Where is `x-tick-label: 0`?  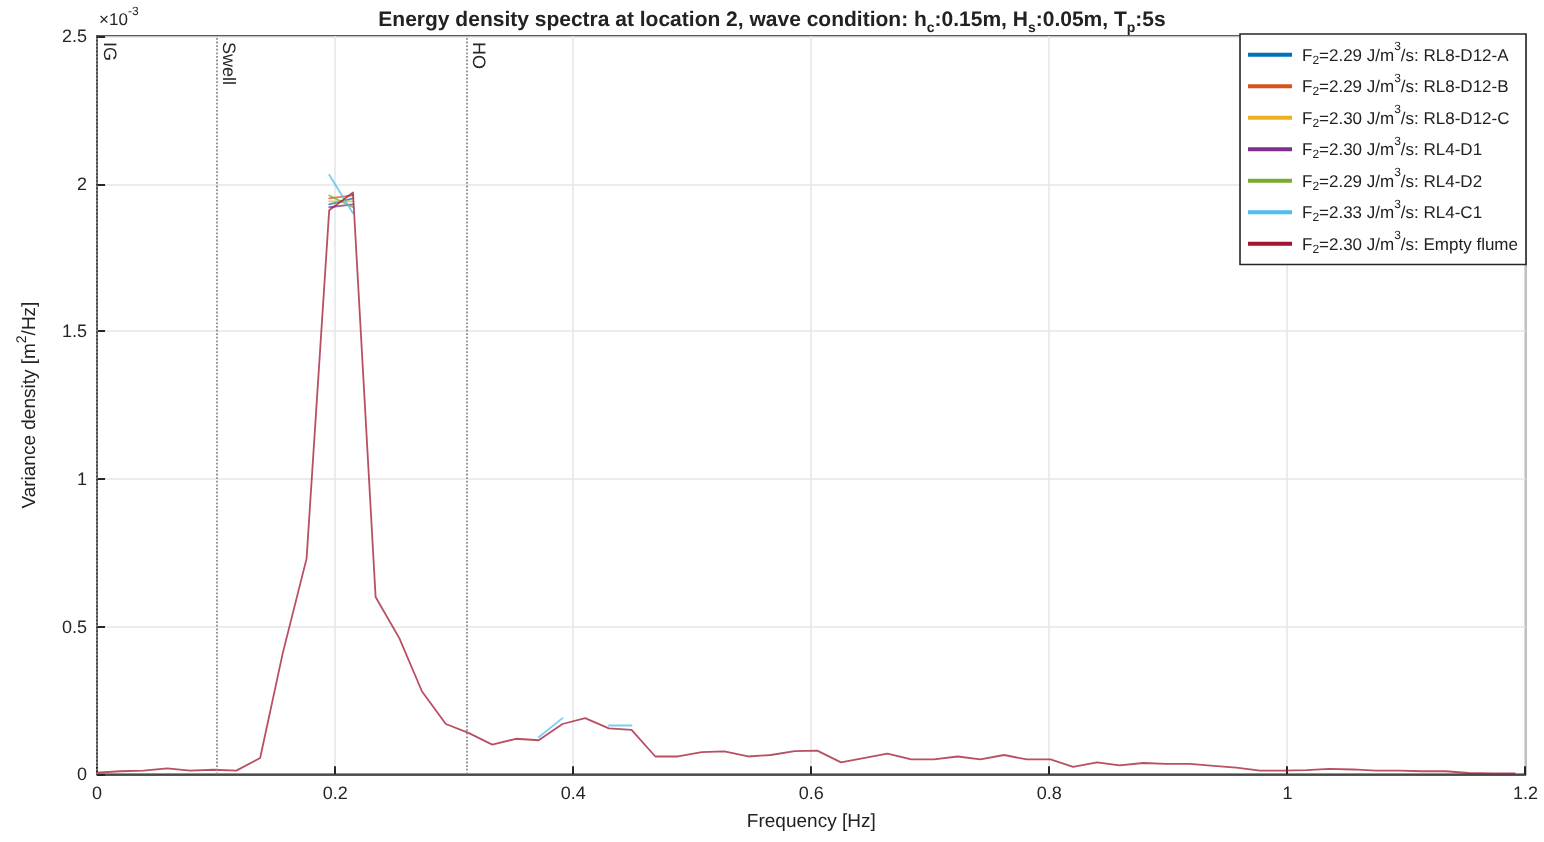 x-tick-label: 0 is located at coordinates (97, 793).